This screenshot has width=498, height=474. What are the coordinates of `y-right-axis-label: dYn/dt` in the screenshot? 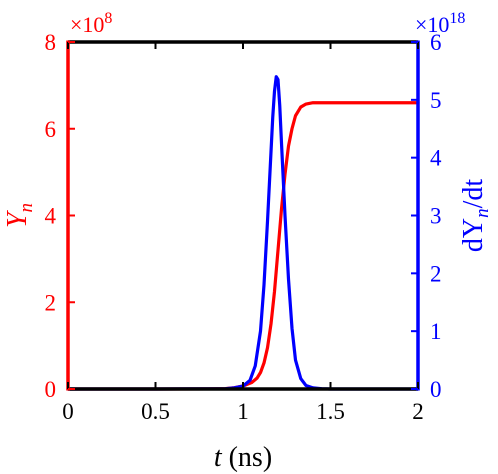 It's located at (475, 216).